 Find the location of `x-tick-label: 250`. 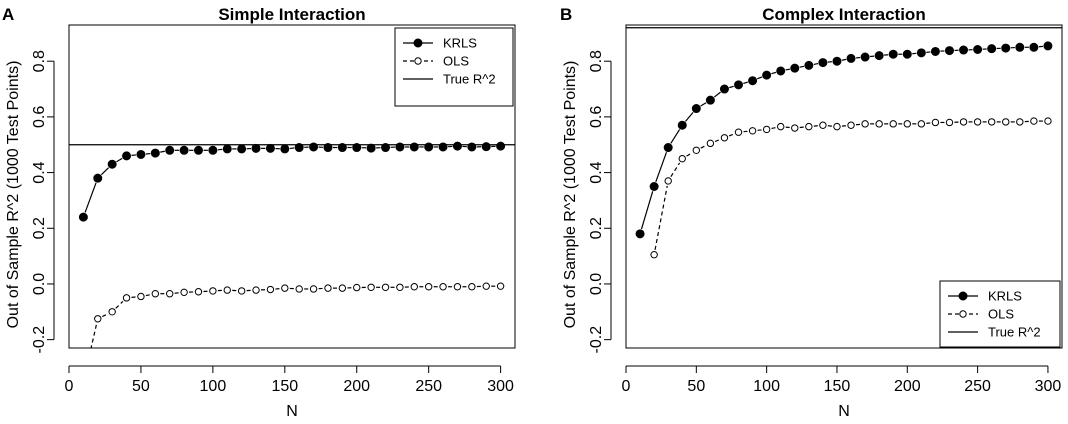

x-tick-label: 250 is located at coordinates (977, 386).